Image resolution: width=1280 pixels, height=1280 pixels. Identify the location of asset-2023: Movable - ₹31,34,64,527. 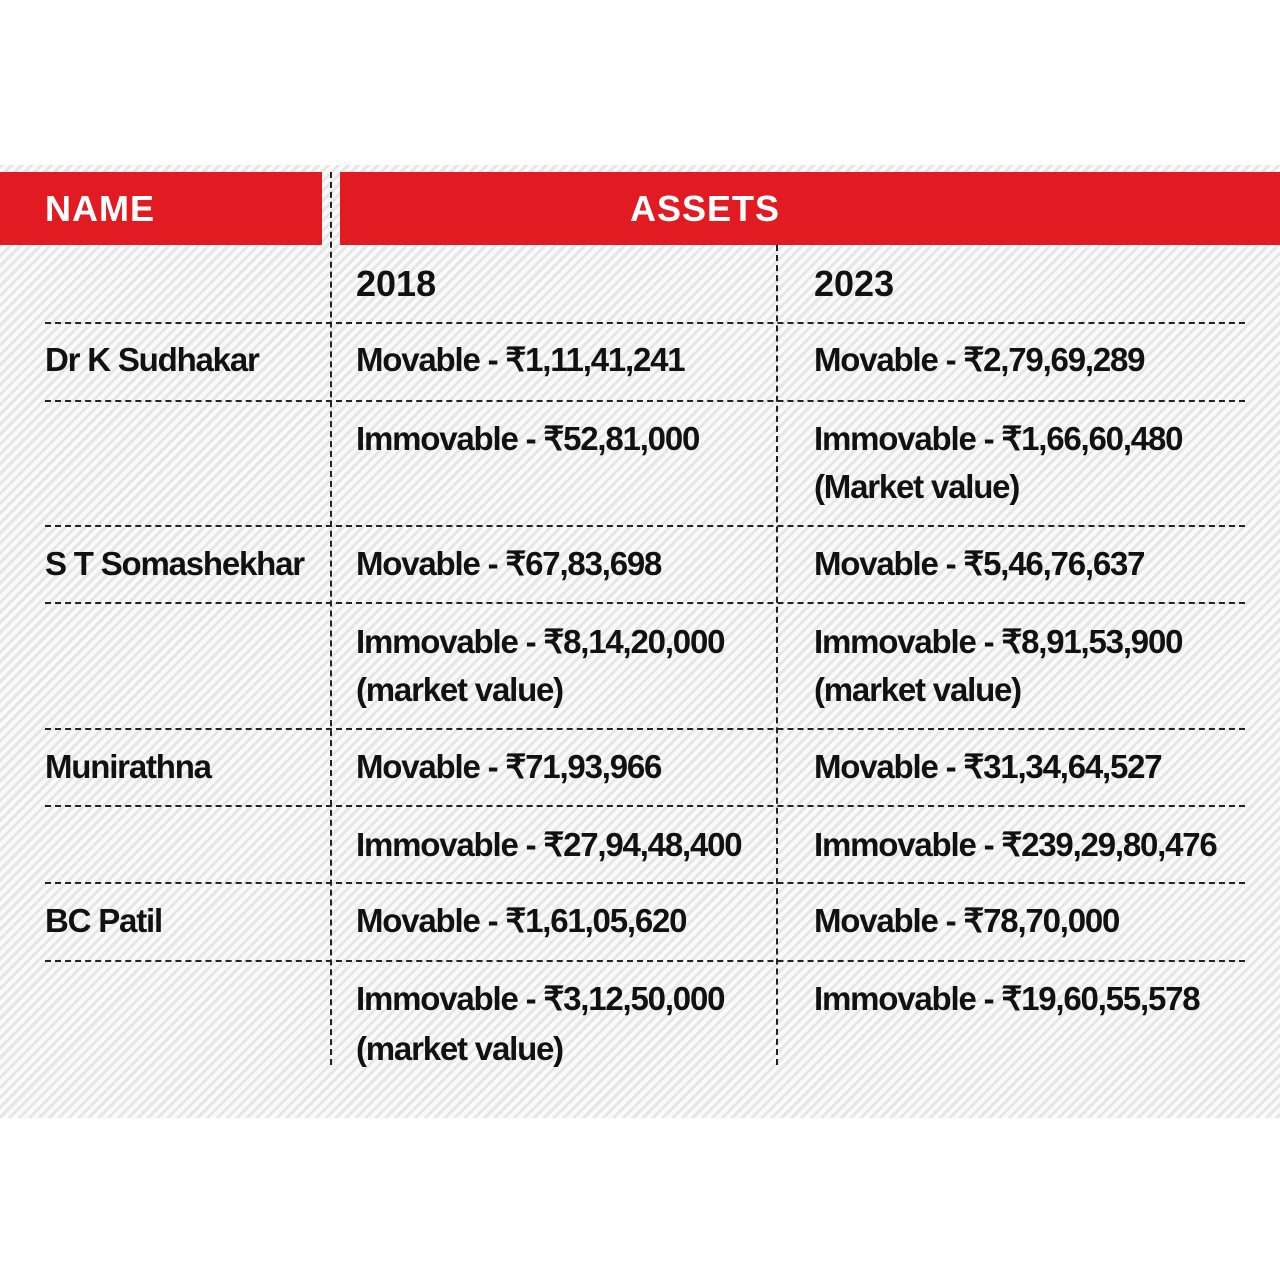
(988, 766).